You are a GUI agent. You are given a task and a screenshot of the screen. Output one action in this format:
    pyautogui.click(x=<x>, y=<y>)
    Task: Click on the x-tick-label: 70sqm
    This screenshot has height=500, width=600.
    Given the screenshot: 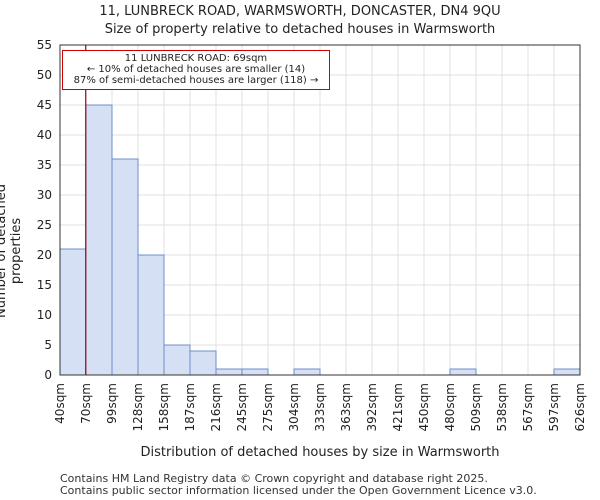 What is the action you would take?
    pyautogui.click(x=86, y=403)
    